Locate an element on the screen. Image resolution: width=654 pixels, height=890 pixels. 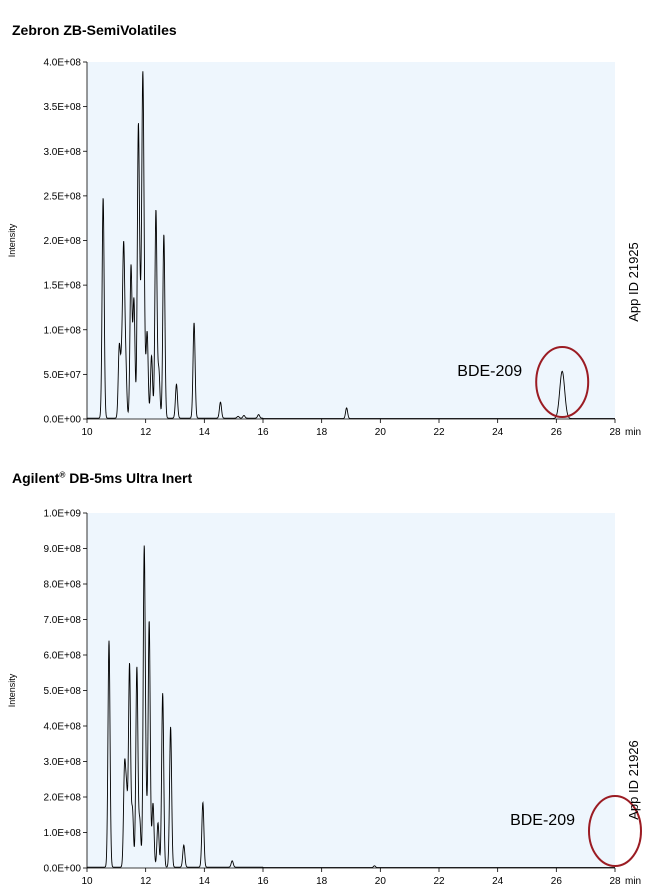
y-tick-label: 1.5E+08 is located at coordinates (62, 286).